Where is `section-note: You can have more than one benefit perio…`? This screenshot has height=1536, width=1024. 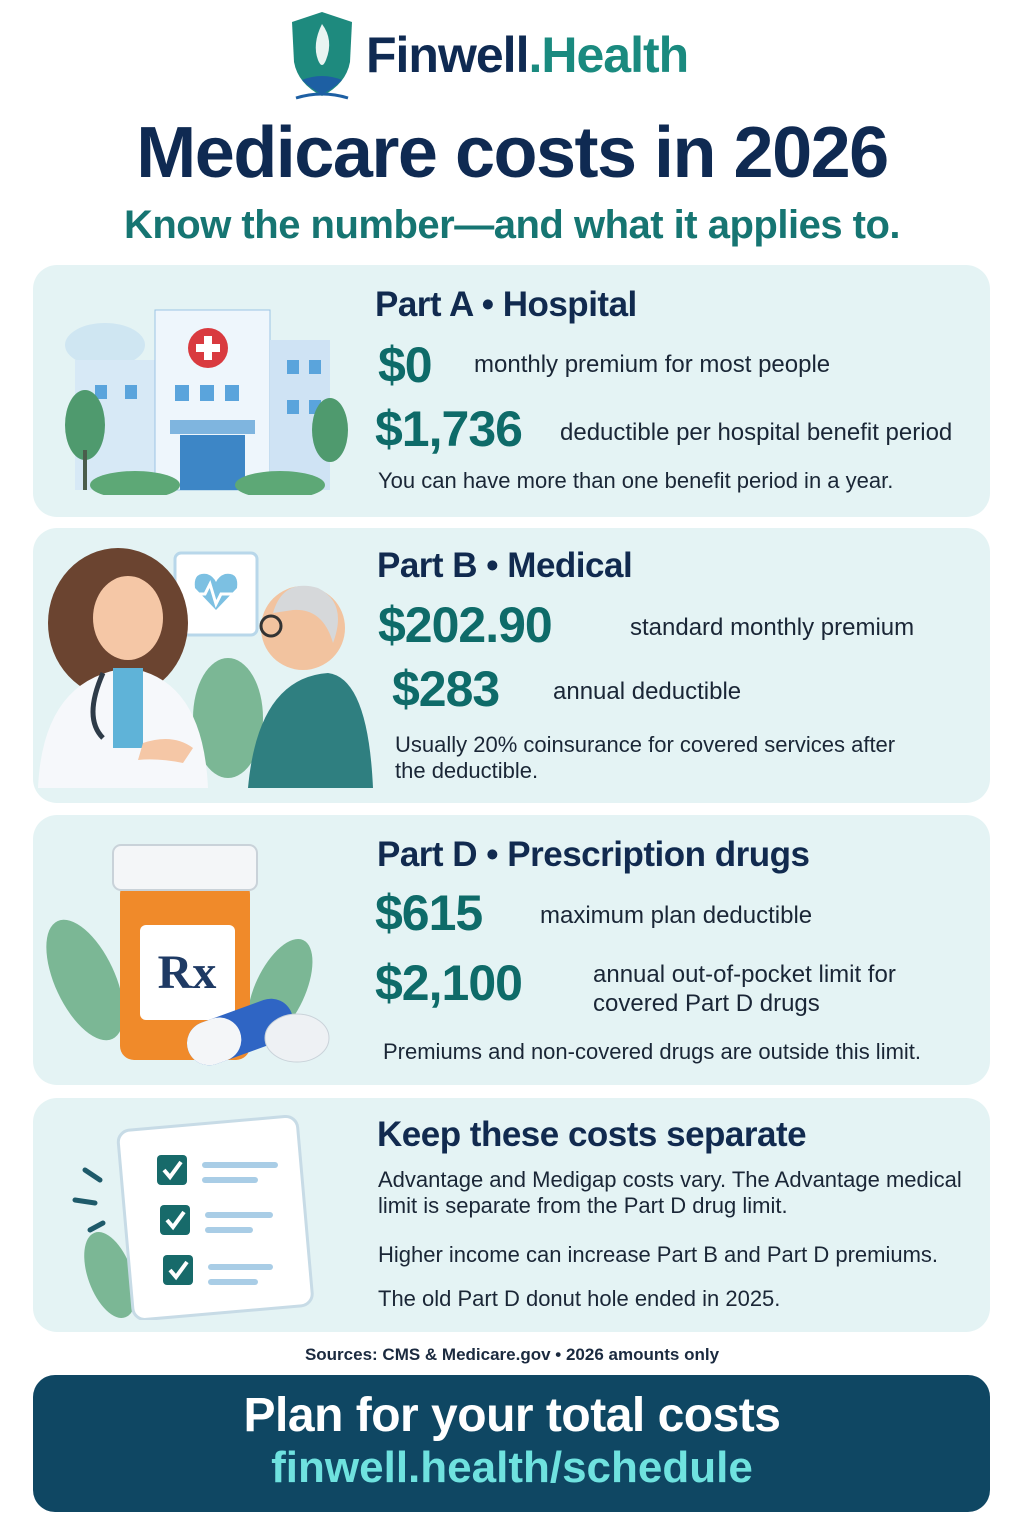
section-note: You can have more than one benefit perio… is located at coordinates (636, 480).